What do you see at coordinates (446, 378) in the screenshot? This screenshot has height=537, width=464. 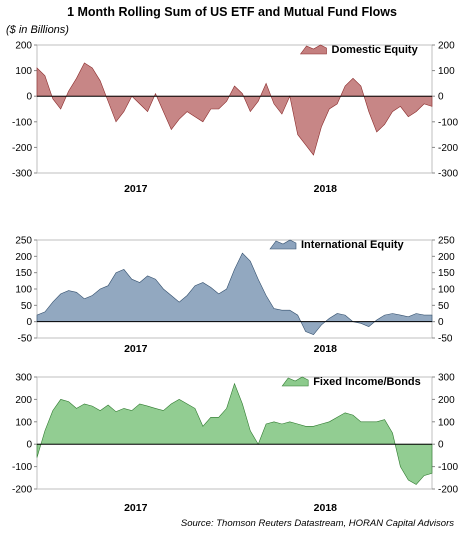 I see `y-tick-label-right: 300` at bounding box center [446, 378].